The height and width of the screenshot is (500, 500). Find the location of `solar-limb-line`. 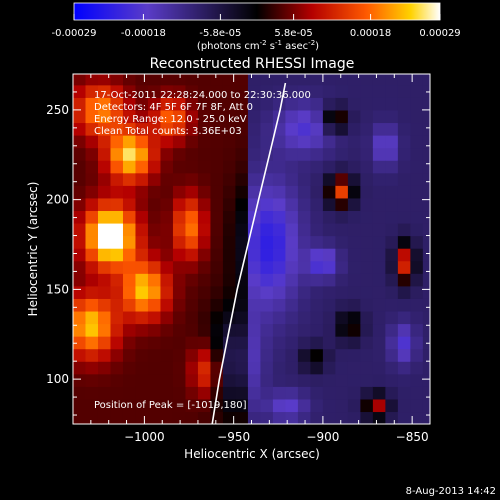

solar-limb-line is located at coordinates (249, 253).